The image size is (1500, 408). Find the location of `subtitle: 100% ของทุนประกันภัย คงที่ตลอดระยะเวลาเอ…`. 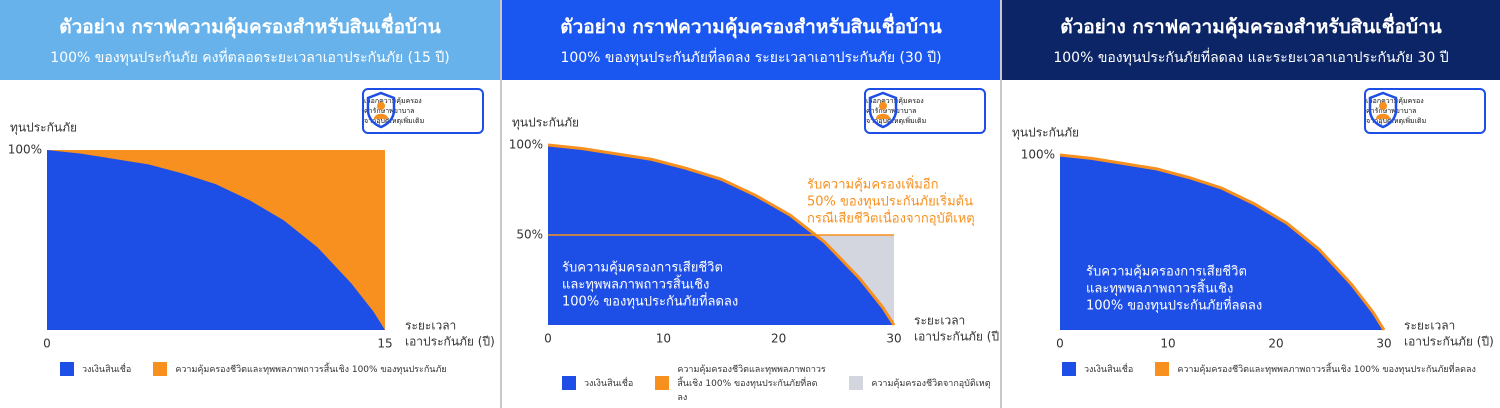

subtitle: 100% ของทุนประกันภัย คงที่ตลอดระยะเวลาเอ… is located at coordinates (250, 58).